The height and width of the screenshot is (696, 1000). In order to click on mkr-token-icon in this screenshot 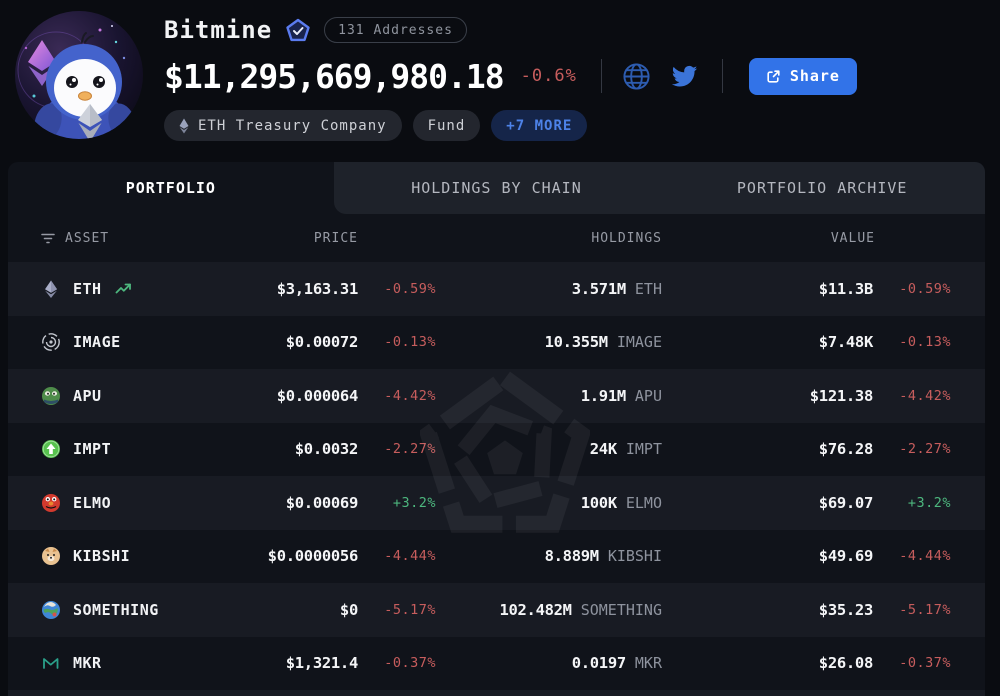, I will do `click(50, 663)`.